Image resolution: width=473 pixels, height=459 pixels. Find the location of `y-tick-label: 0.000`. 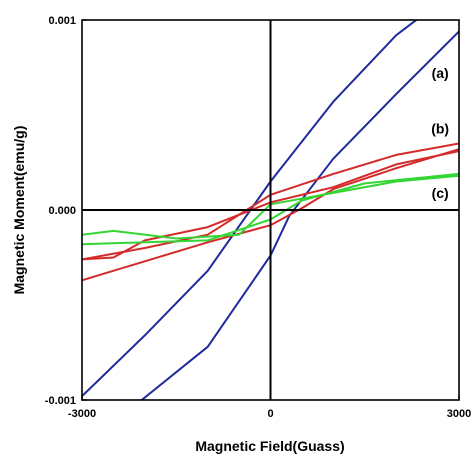

y-tick-label: 0.000 is located at coordinates (62, 211).